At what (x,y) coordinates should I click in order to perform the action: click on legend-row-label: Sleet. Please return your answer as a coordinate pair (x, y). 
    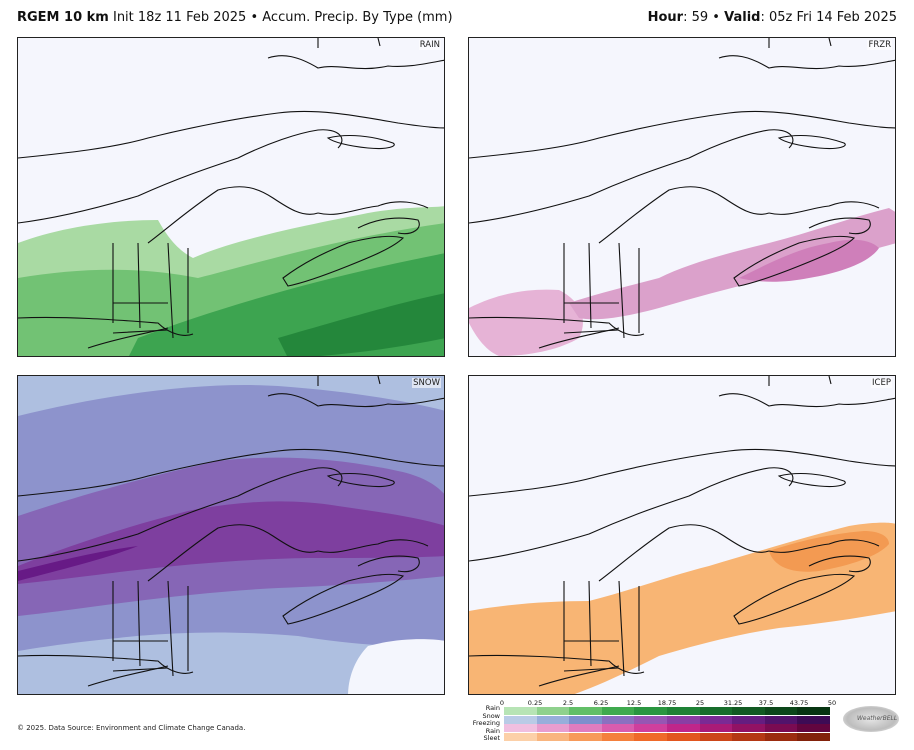
    Looking at the image, I should click on (491, 738).